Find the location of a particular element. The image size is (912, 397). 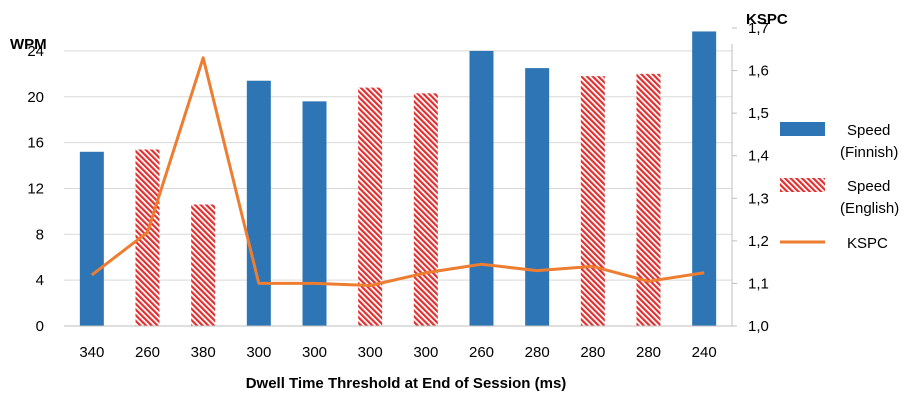

y-right-tick-label: 1,2 is located at coordinates (758, 241).